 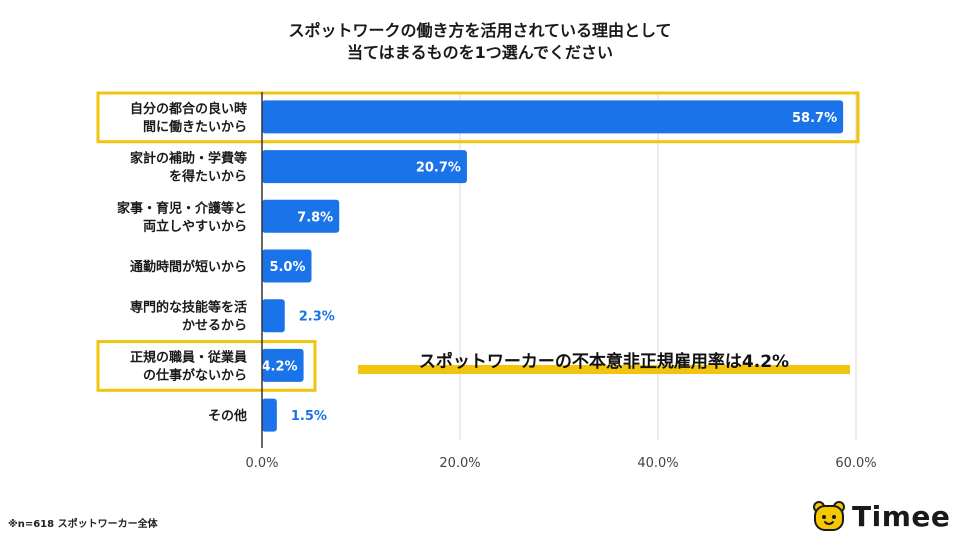 What do you see at coordinates (280, 366) in the screenshot?
I see `value-label: 4.2%` at bounding box center [280, 366].